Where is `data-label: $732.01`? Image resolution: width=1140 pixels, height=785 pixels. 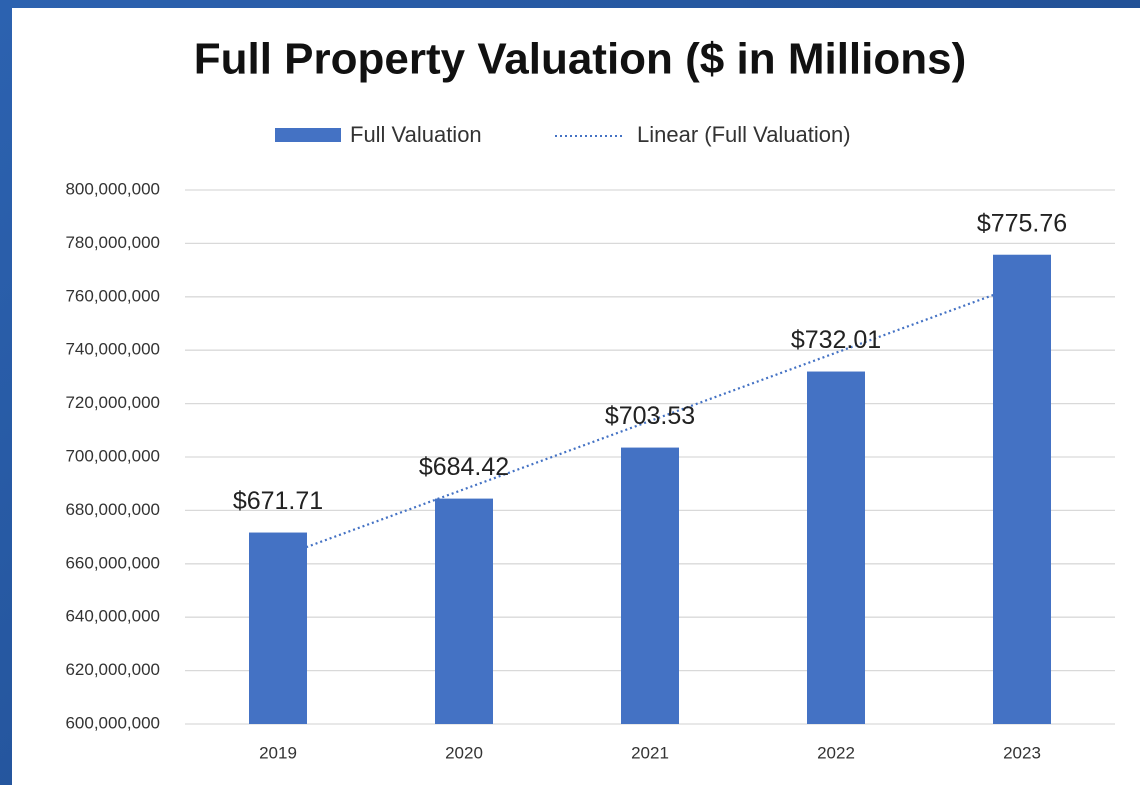 data-label: $732.01 is located at coordinates (836, 340).